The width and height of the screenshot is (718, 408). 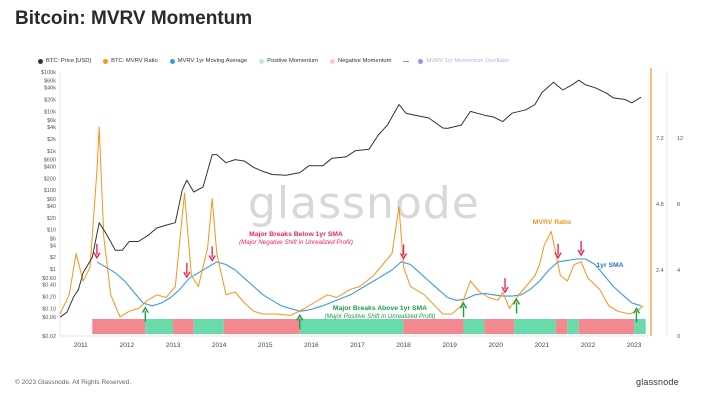 What do you see at coordinates (134, 61) in the screenshot?
I see `legend-label: BTC: MVRV Ratio` at bounding box center [134, 61].